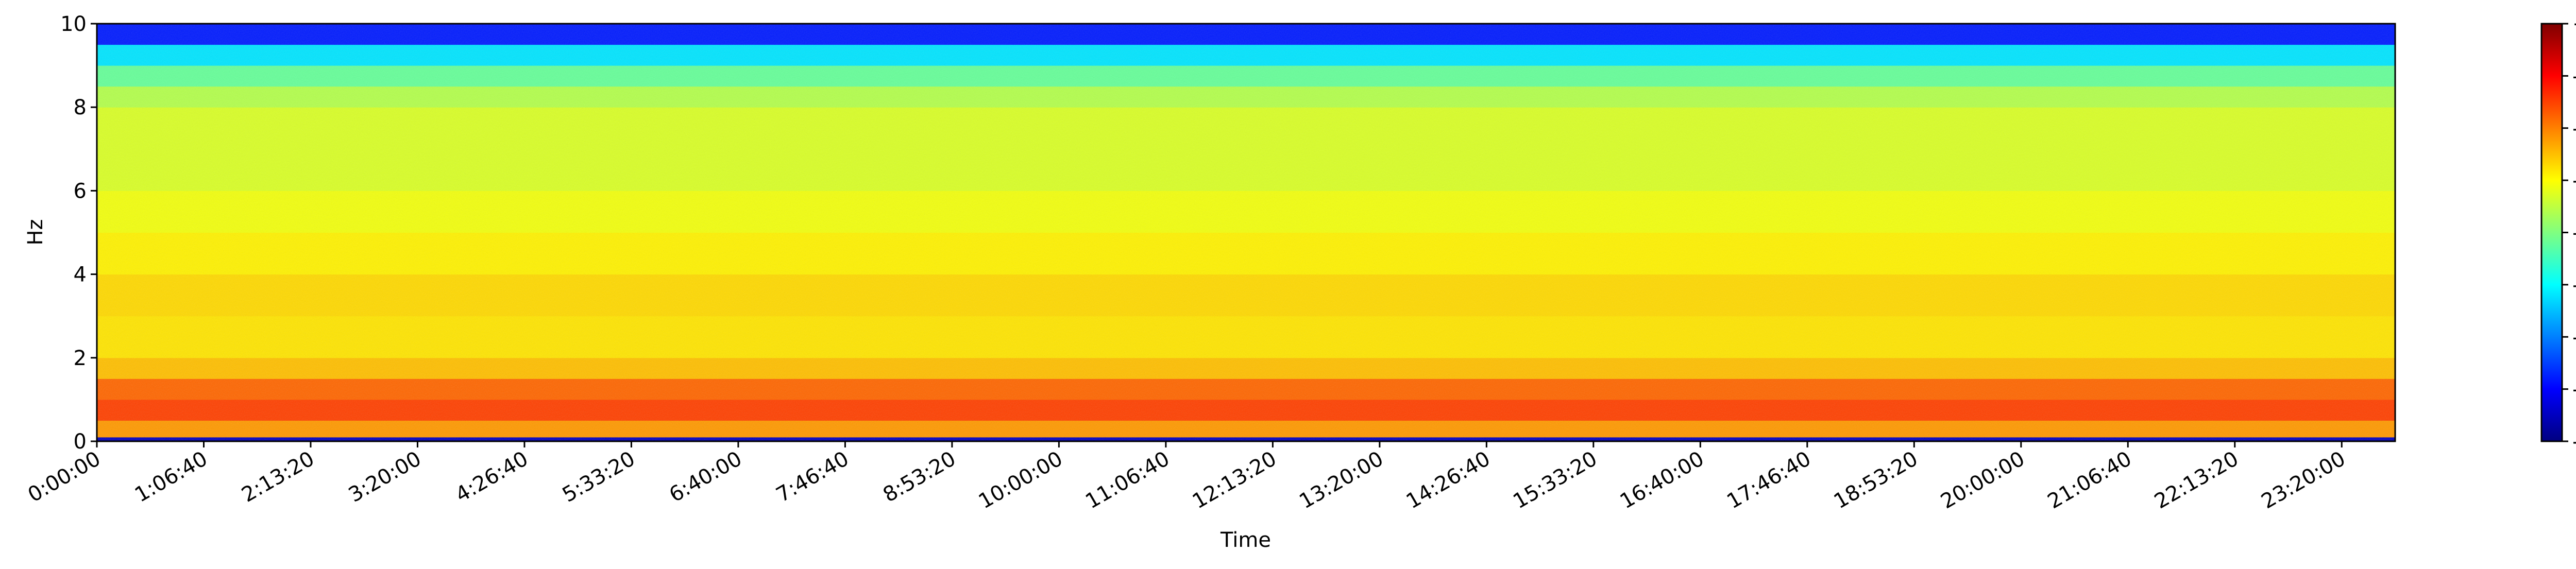 The image size is (2576, 569). What do you see at coordinates (80, 107) in the screenshot?
I see `y-tick-label: 8` at bounding box center [80, 107].